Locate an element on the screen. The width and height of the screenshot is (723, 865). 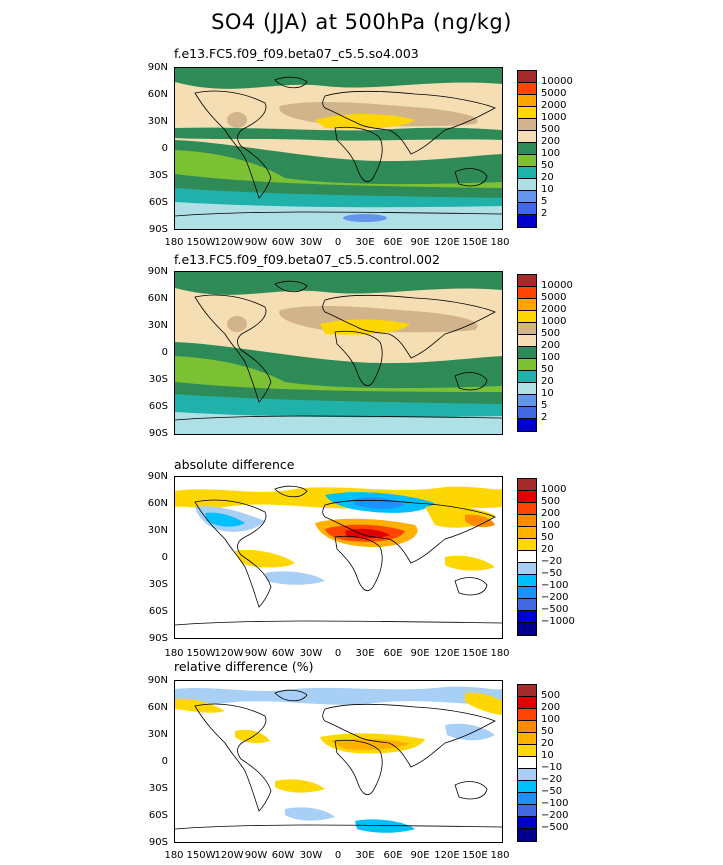
panel-3-title: absolute difference is located at coordinates (234, 464).